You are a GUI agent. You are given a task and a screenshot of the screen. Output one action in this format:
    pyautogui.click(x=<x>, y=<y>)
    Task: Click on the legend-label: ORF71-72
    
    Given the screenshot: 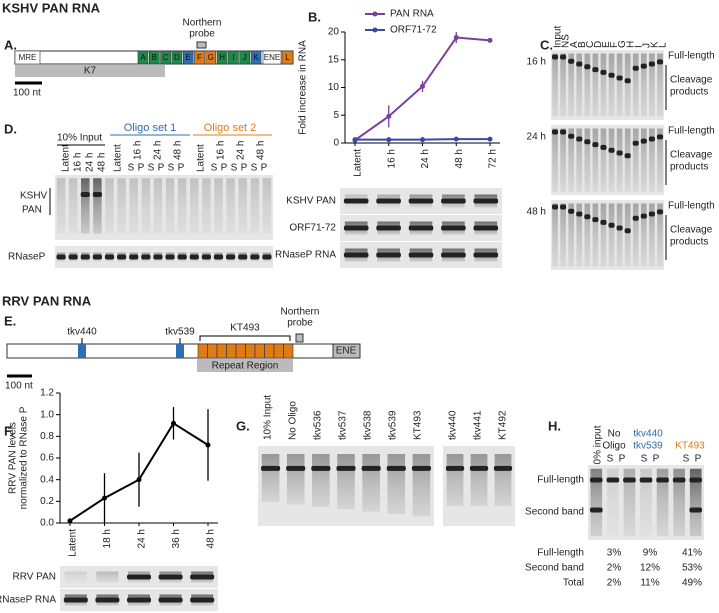 What is the action you would take?
    pyautogui.click(x=413, y=30)
    